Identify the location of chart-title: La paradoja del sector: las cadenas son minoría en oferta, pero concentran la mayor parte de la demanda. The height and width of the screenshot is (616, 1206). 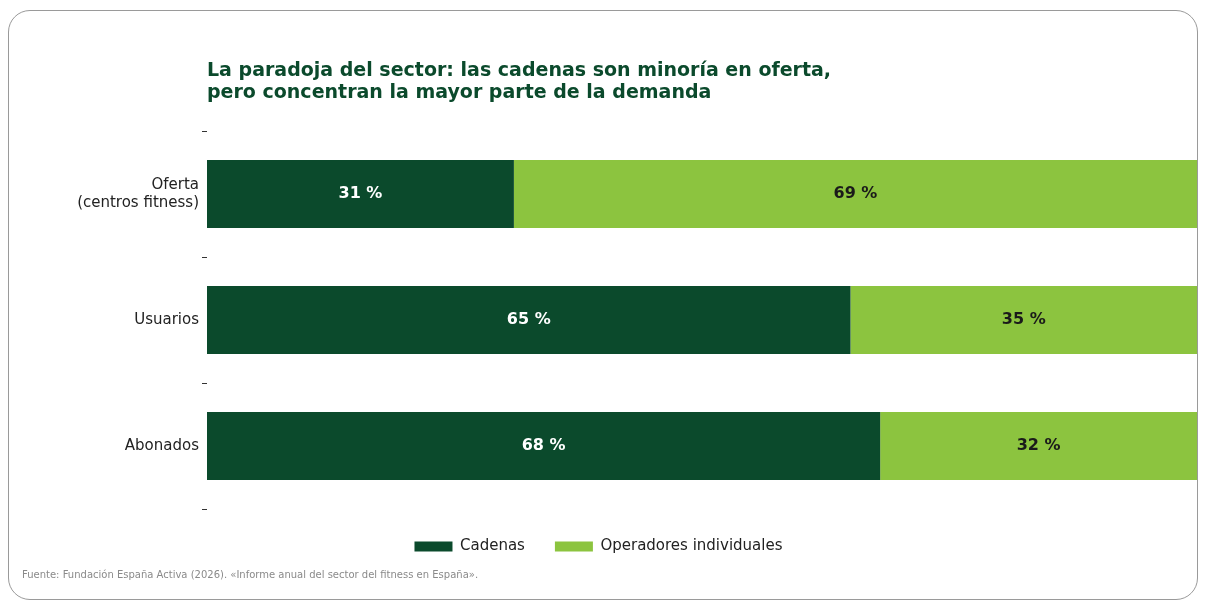
(519, 80).